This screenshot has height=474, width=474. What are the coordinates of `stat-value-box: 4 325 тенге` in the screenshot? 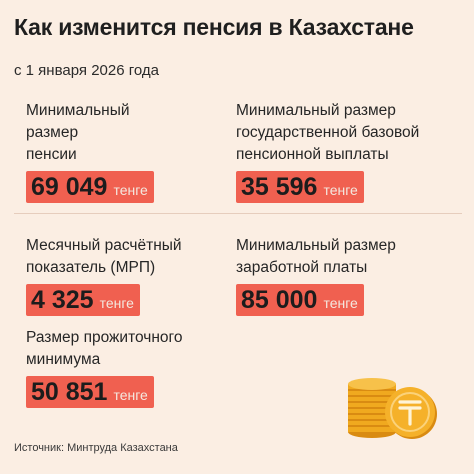 It's located at (83, 300).